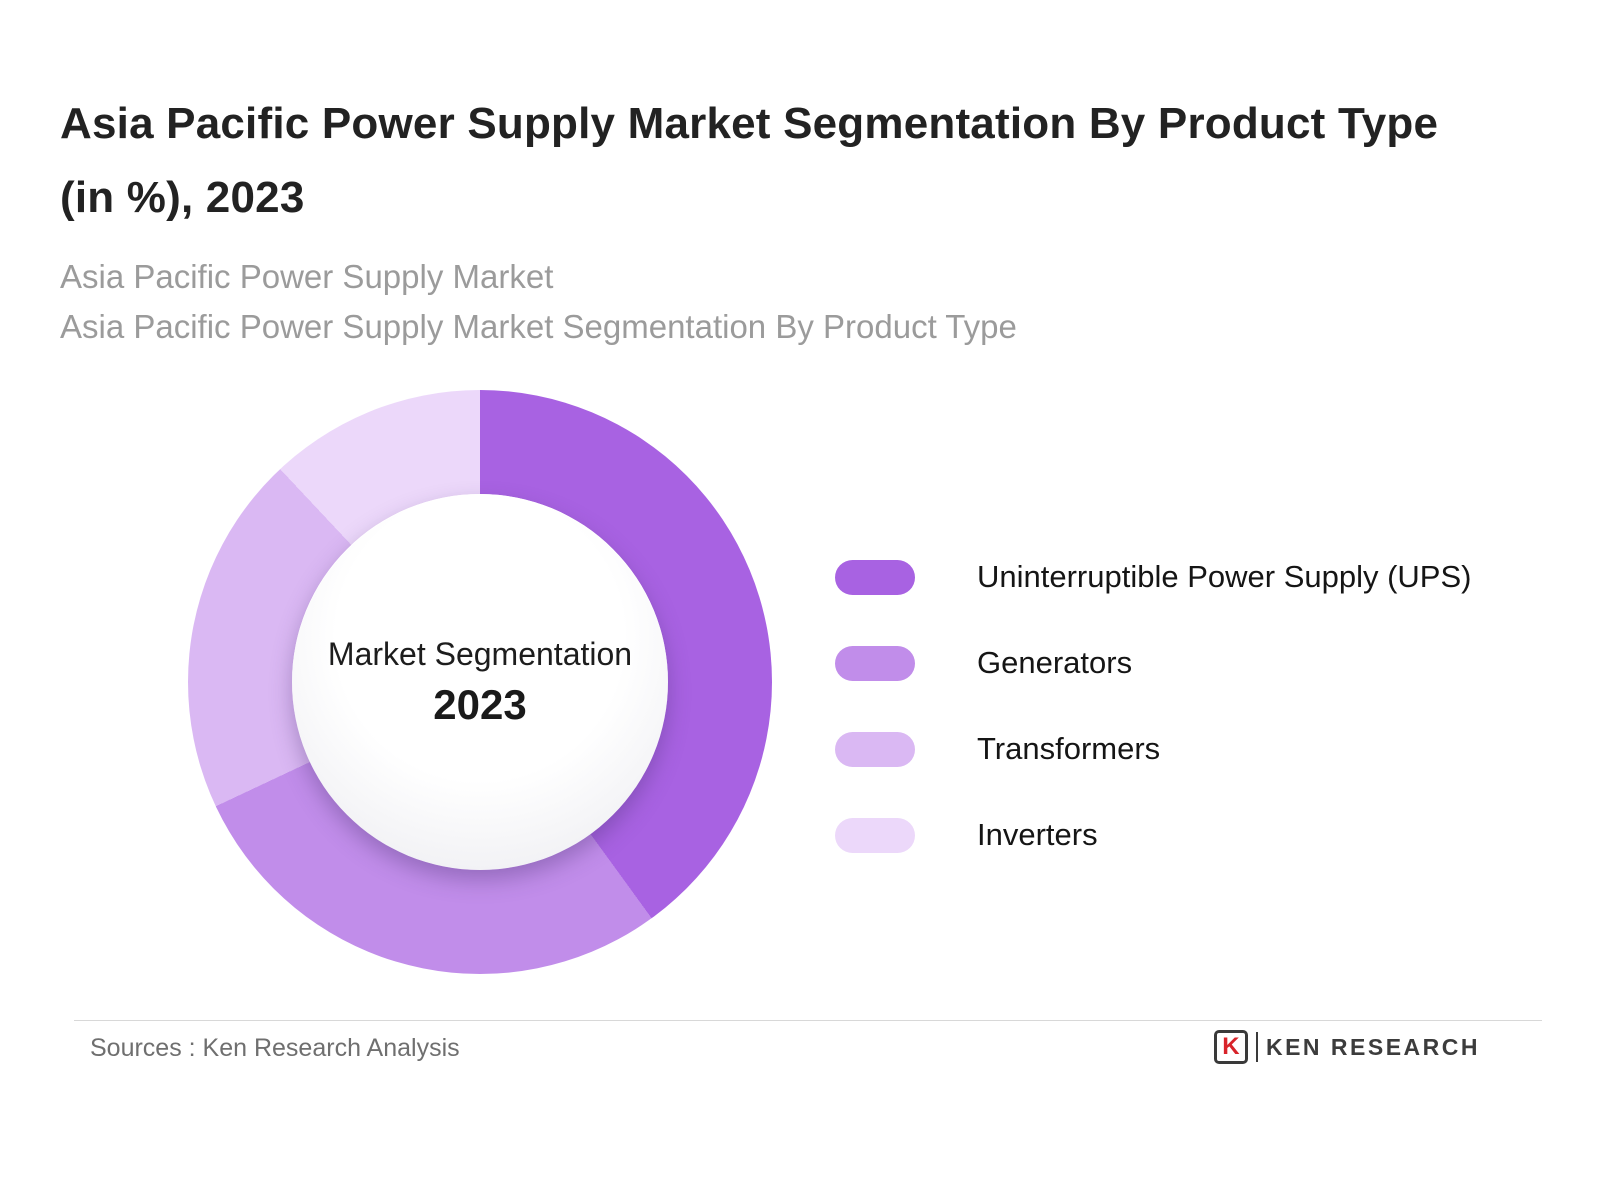 This screenshot has height=1200, width=1600. Describe the element at coordinates (1224, 576) in the screenshot. I see `legend-label: Uninterruptible Power Supply (UPS)` at that location.